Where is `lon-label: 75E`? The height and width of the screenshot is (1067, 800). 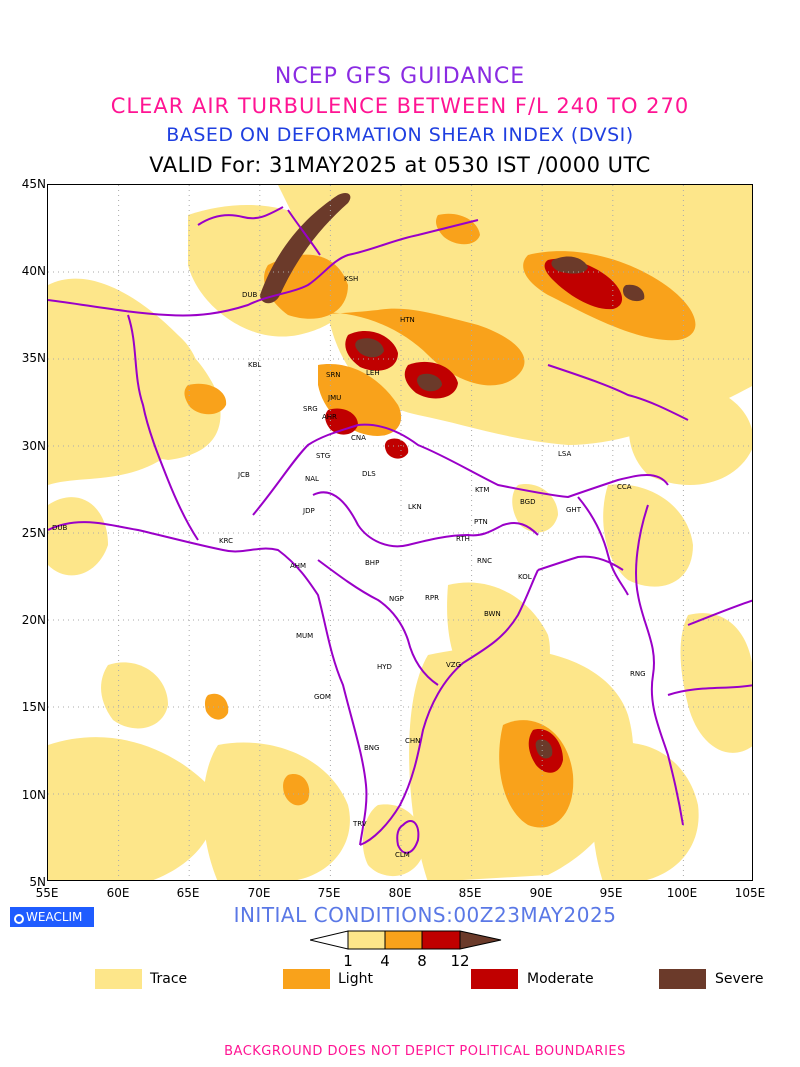 lon-label: 75E is located at coordinates (329, 893).